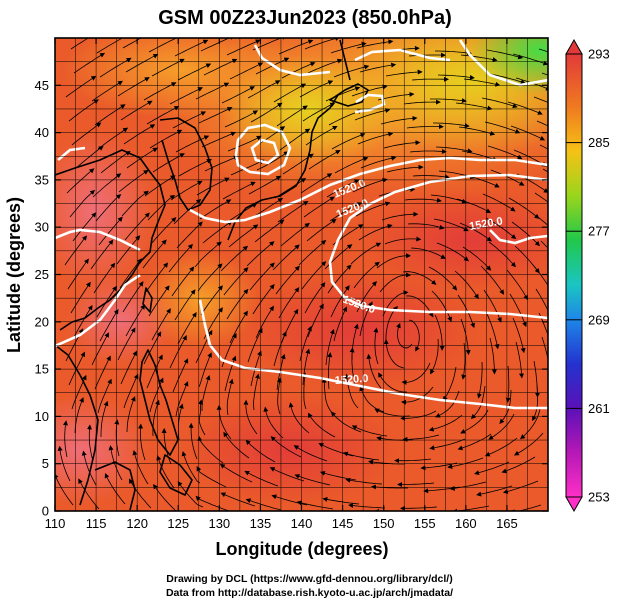 The image size is (619, 605). I want to click on colorbar-tick-label: 285, so click(599, 142).